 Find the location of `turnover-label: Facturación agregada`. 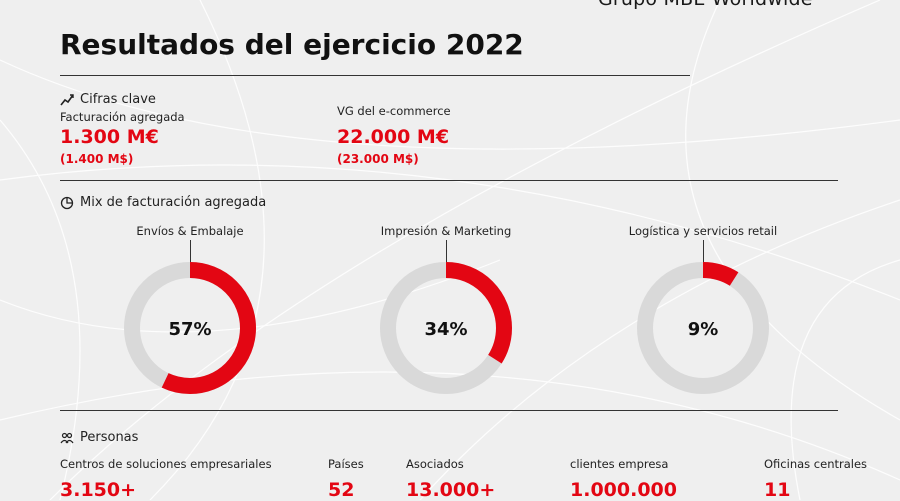

turnover-label: Facturación agregada is located at coordinates (122, 117).